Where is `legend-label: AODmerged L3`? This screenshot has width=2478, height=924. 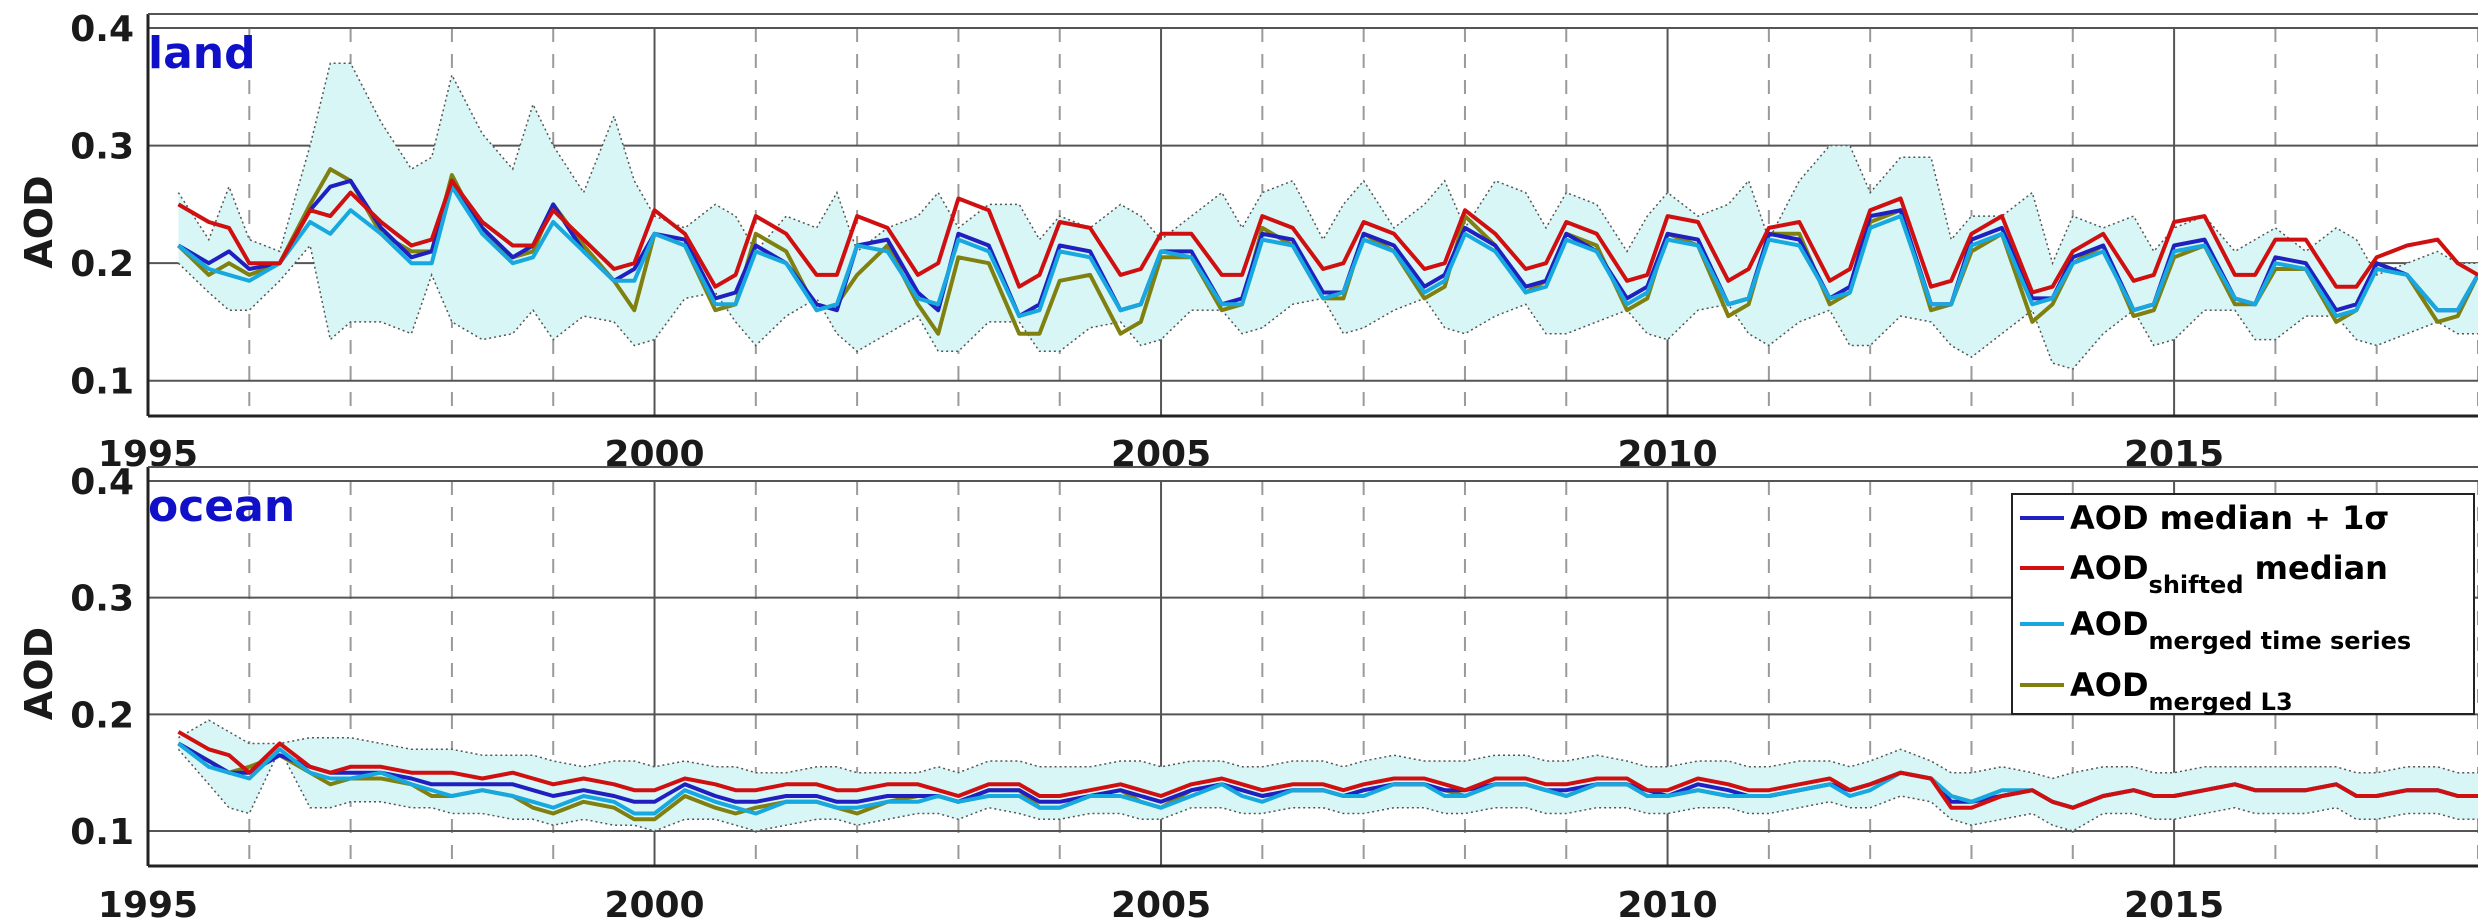
legend-label: AODmerged L3 is located at coordinates (2181, 691).